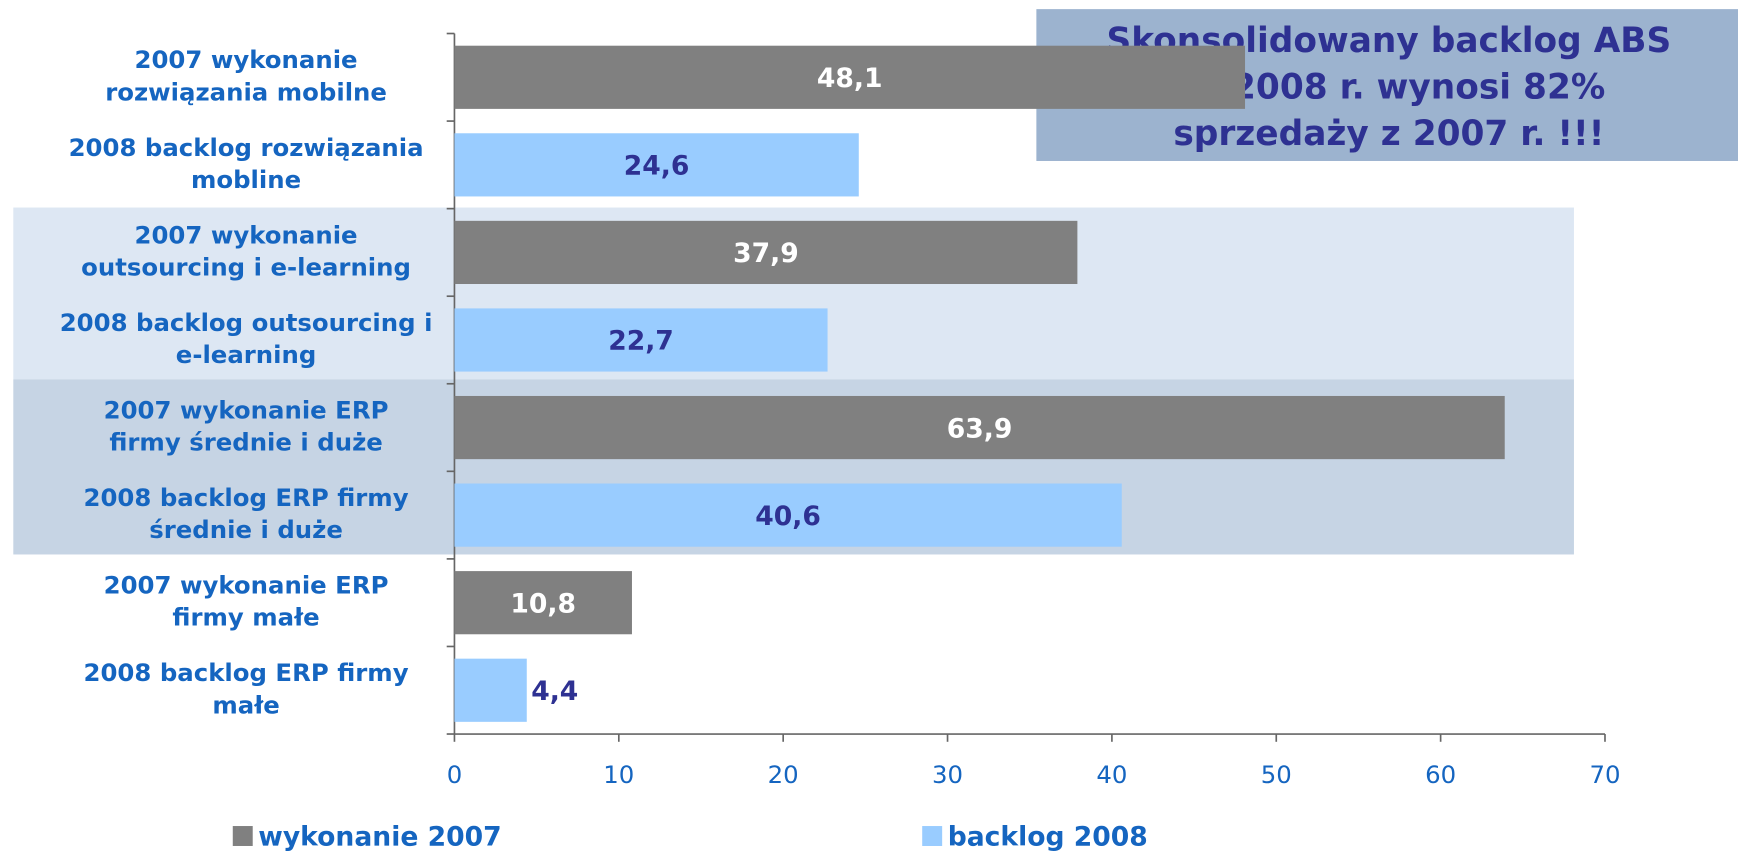 This screenshot has width=1738, height=858. Describe the element at coordinates (246, 147) in the screenshot. I see `category-label: 2008 backlog rozwiązania` at that location.